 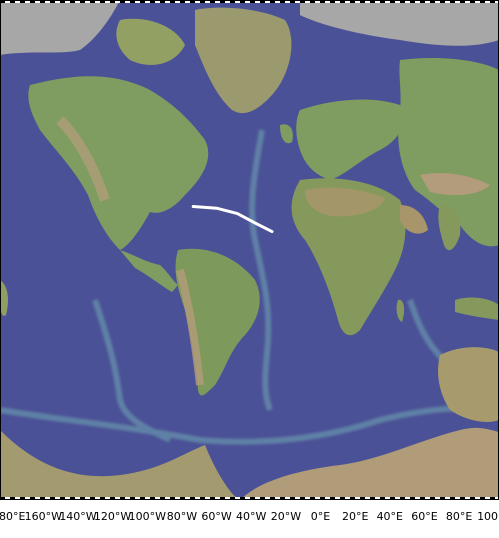 I want to click on longitude-tick-label: 180°E, so click(x=12, y=516).